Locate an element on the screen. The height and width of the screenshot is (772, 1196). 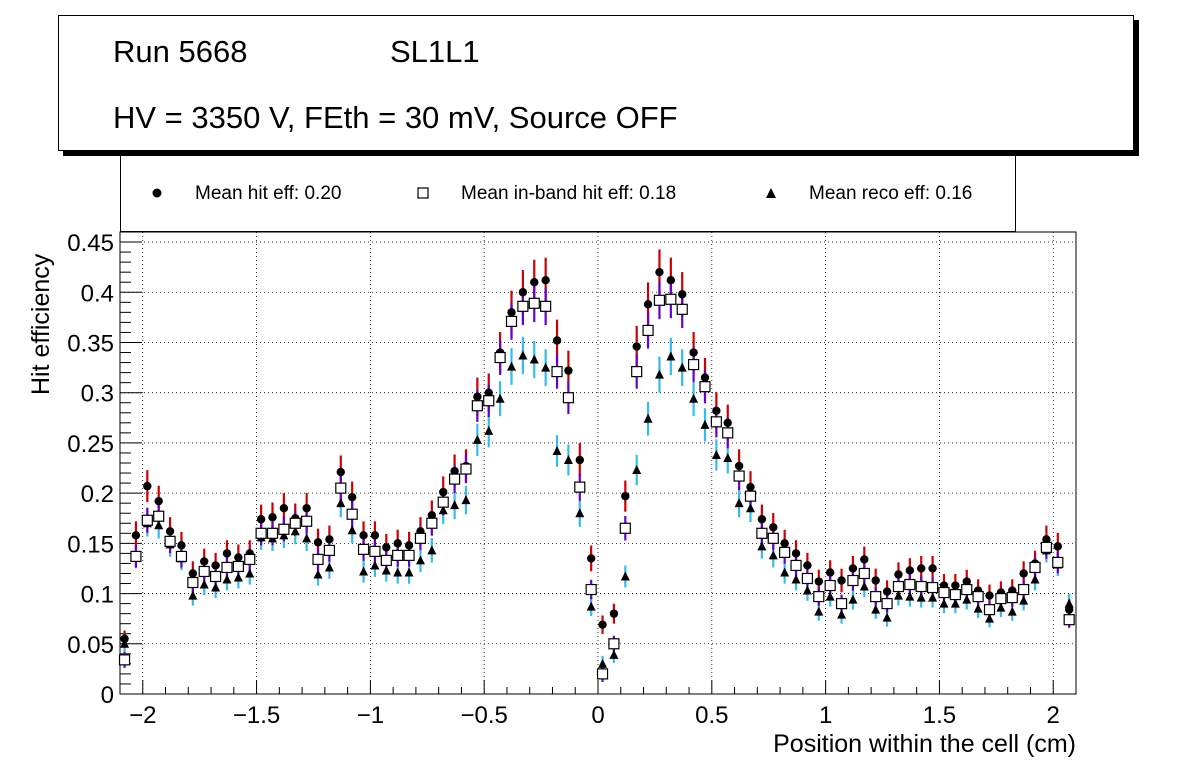
x-tick-label: −1 is located at coordinates (370, 715).